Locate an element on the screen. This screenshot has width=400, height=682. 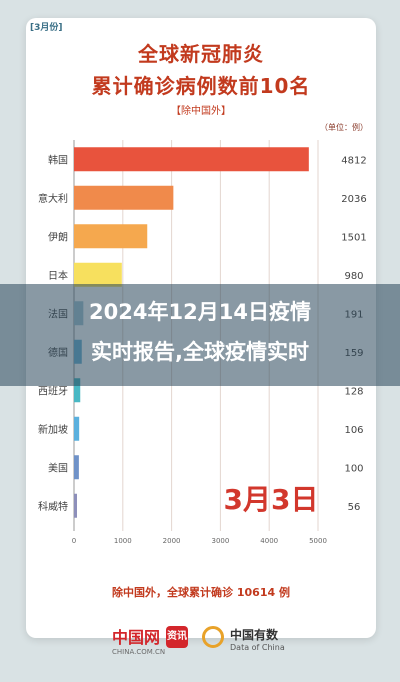
category-label: 意大利 is located at coordinates (53, 198).